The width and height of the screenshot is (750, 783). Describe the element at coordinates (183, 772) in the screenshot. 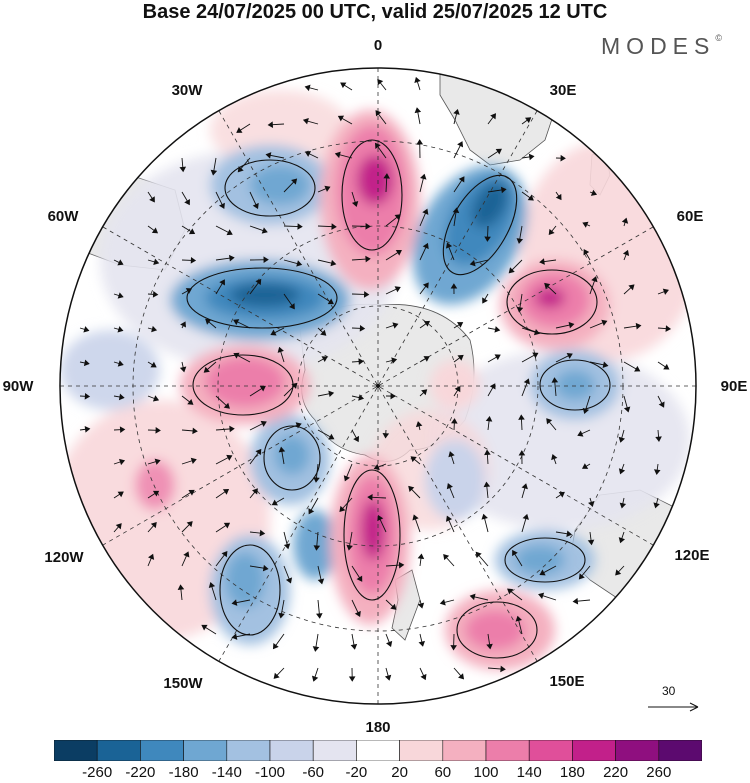

I see `colorbar-tick-label: -180` at that location.